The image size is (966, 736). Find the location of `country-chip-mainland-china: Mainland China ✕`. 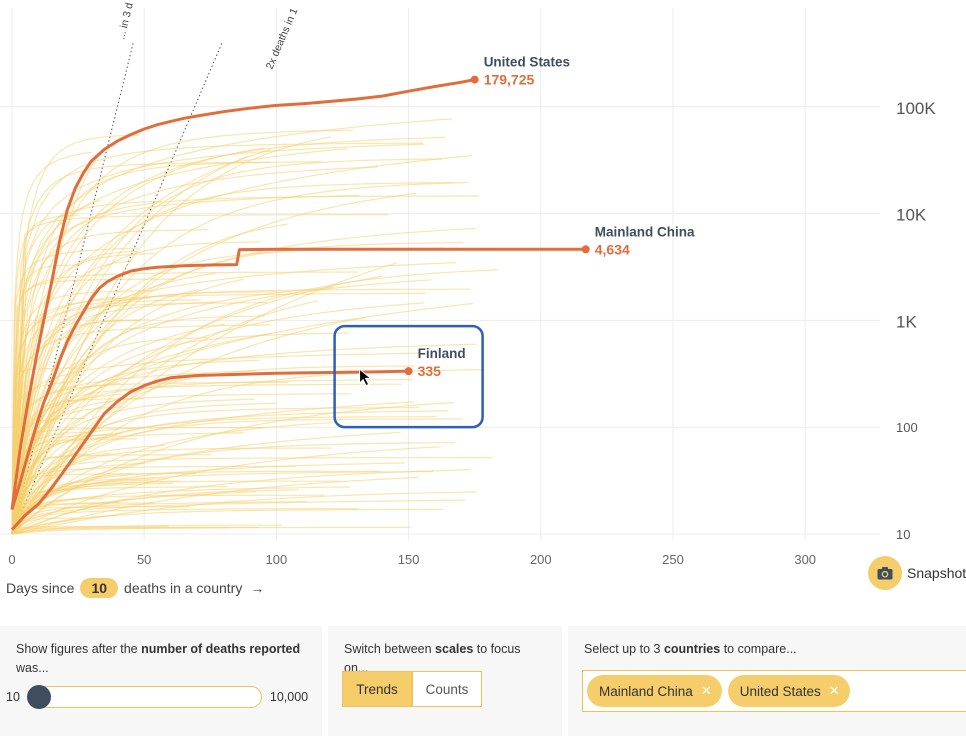

country-chip-mainland-china: Mainland China ✕ is located at coordinates (654, 691).